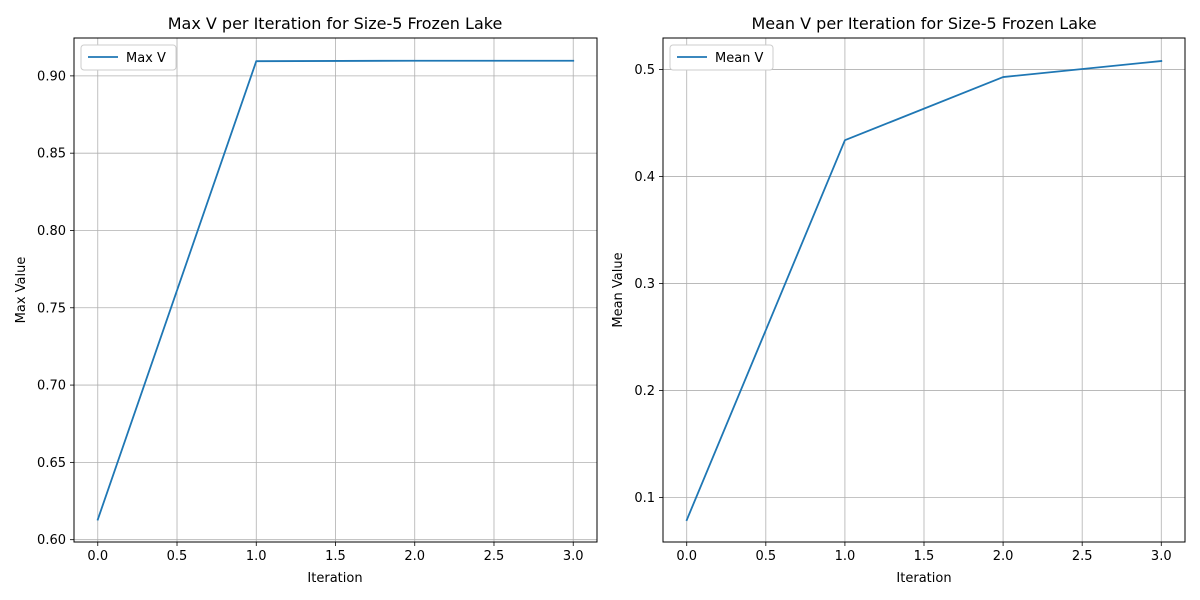 The height and width of the screenshot is (600, 1200). What do you see at coordinates (51, 308) in the screenshot?
I see `y-tick-label: 0.75` at bounding box center [51, 308].